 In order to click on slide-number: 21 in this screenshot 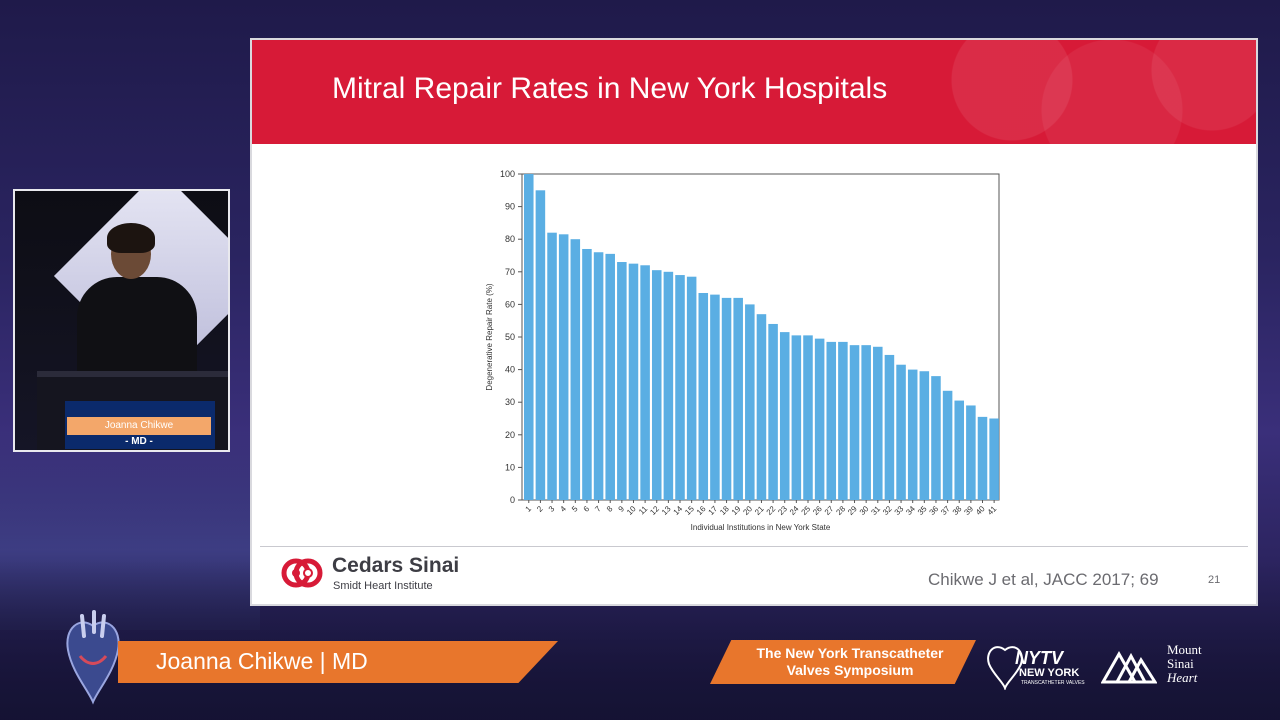, I will do `click(1214, 580)`.